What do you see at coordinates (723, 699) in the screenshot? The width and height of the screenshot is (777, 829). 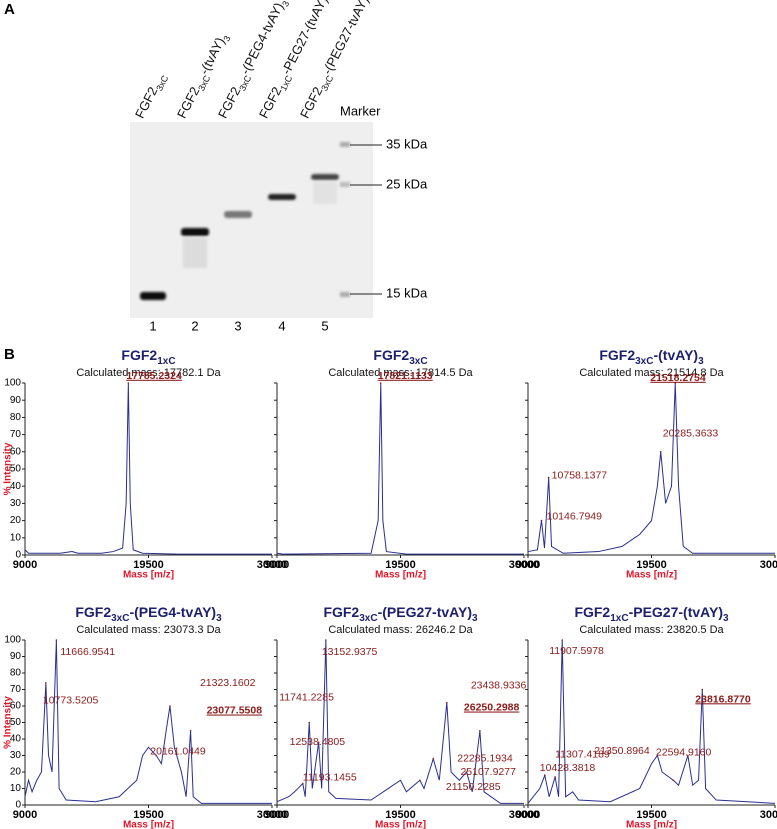 I see `peak-label: 23816.8770` at bounding box center [723, 699].